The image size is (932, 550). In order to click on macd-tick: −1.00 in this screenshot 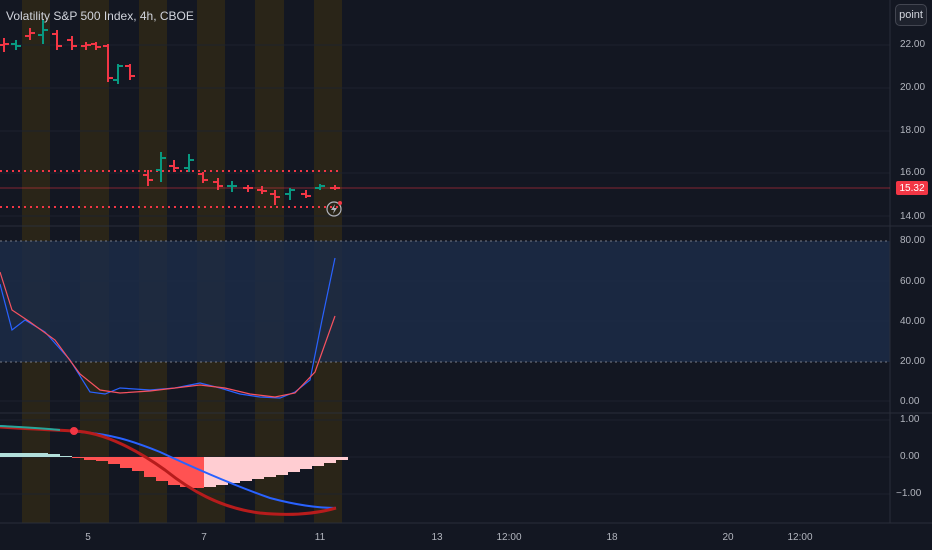, I will do `click(909, 493)`.